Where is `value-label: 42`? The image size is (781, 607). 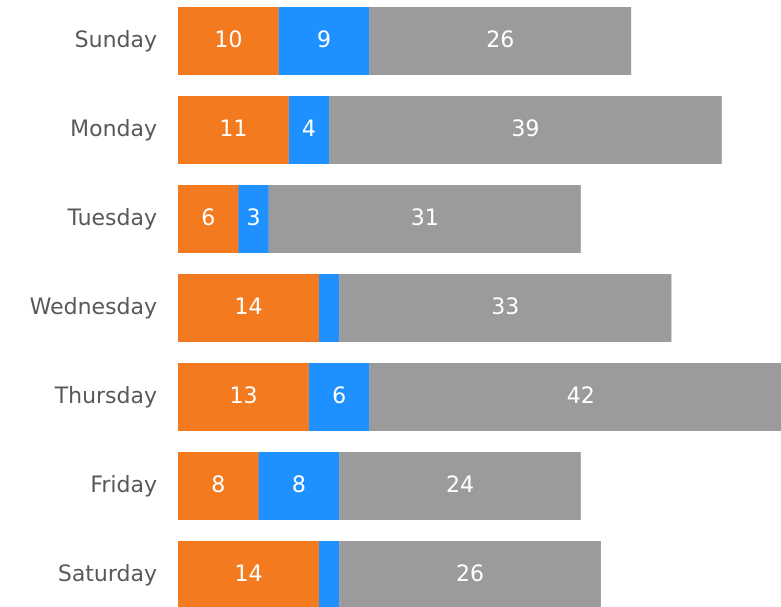 value-label: 42 is located at coordinates (581, 396).